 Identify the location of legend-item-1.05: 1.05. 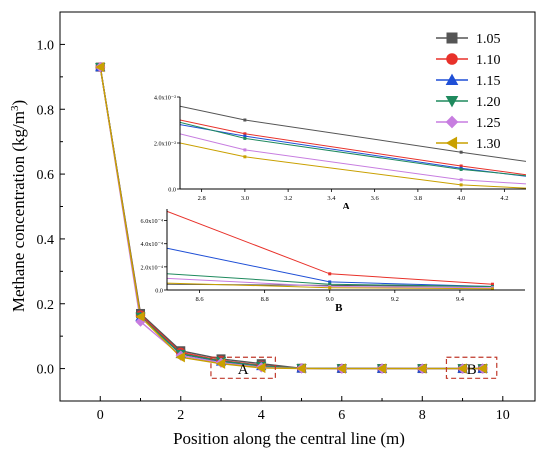
(468, 39).